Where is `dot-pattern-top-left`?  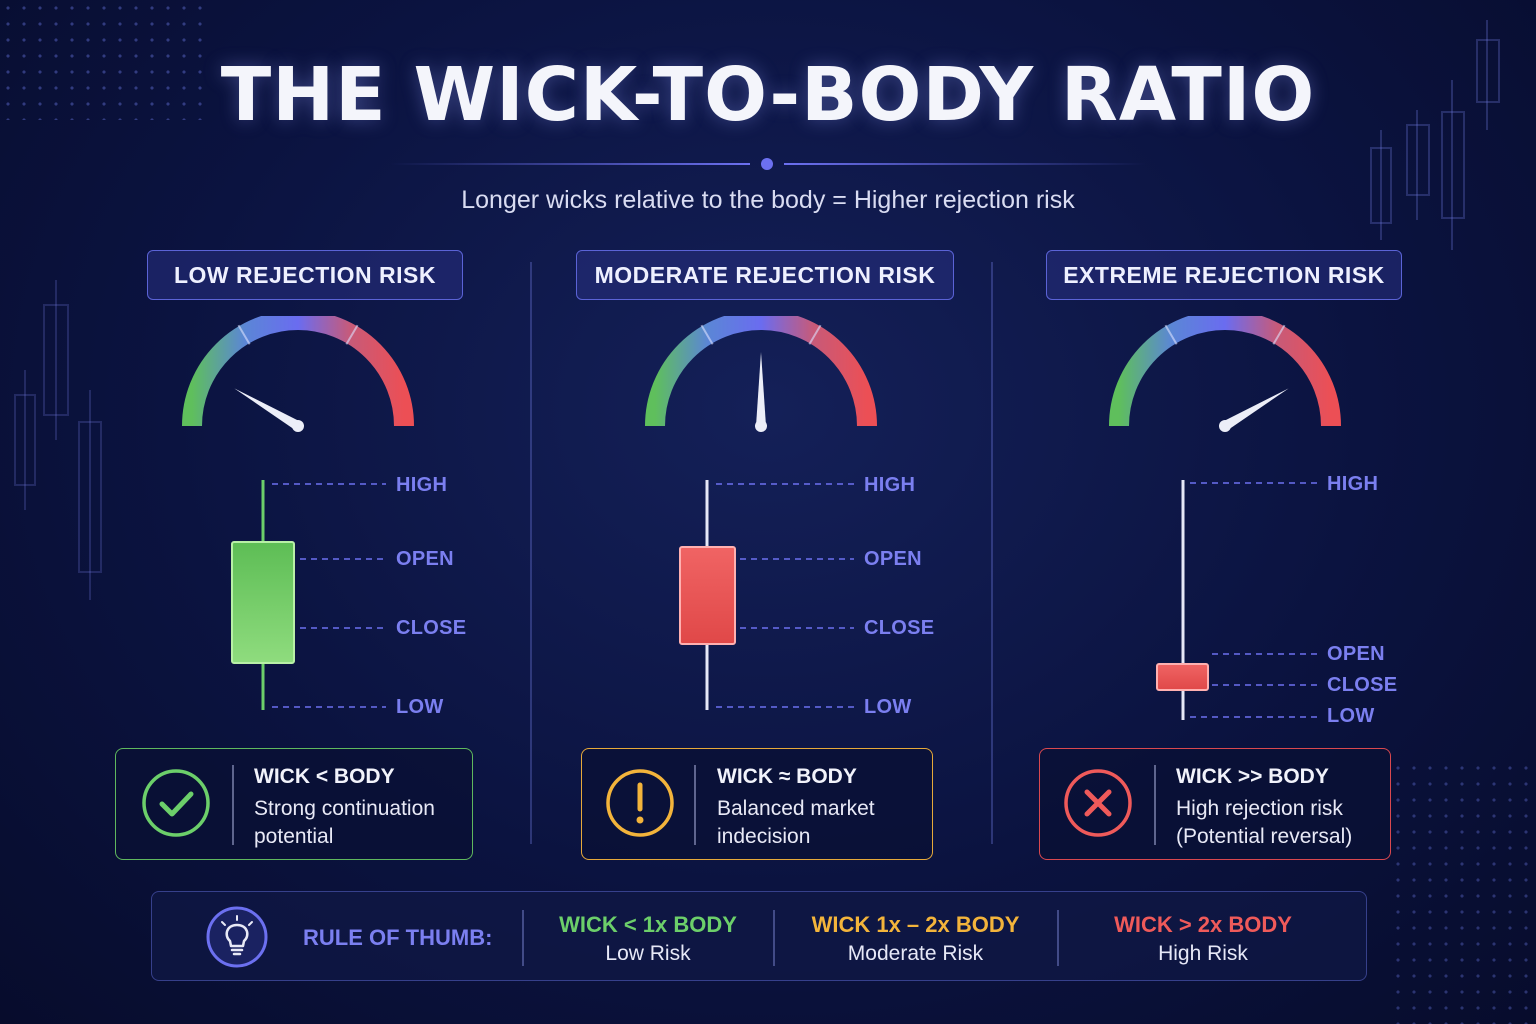 dot-pattern-top-left is located at coordinates (105, 60).